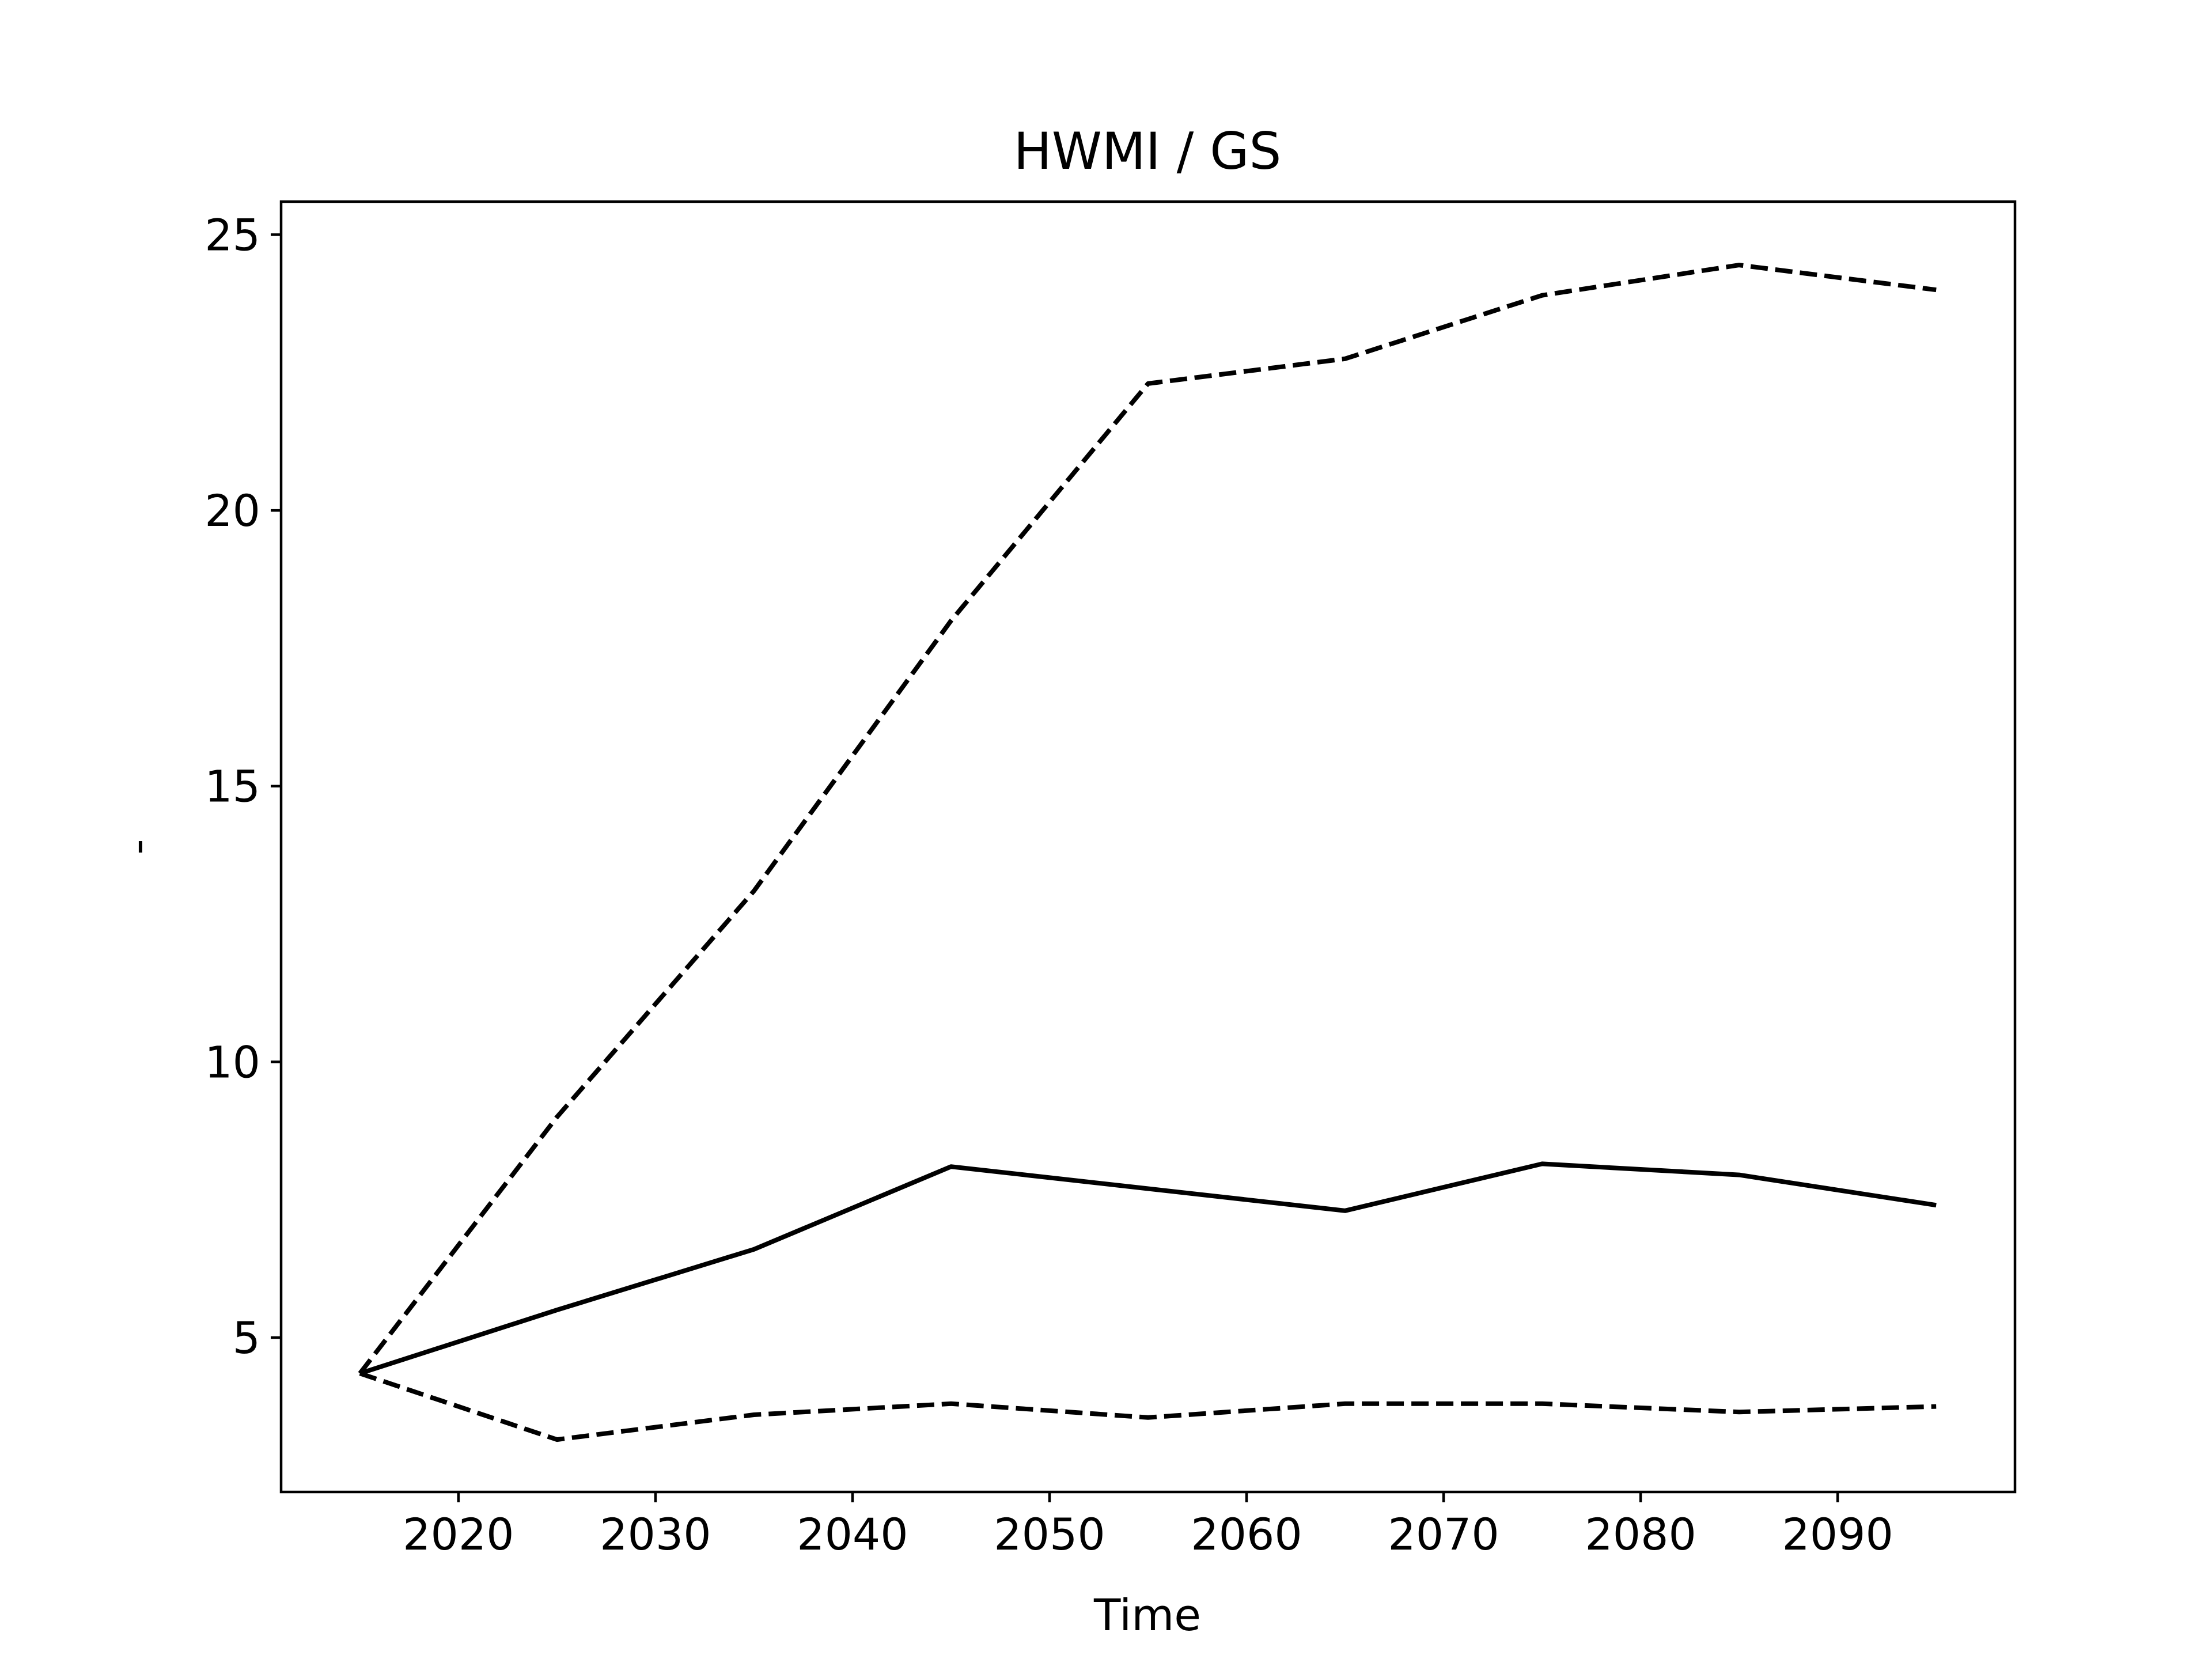 The height and width of the screenshot is (1659, 2212). Describe the element at coordinates (1148, 151) in the screenshot. I see `chart-title: HWMI / GS` at that location.